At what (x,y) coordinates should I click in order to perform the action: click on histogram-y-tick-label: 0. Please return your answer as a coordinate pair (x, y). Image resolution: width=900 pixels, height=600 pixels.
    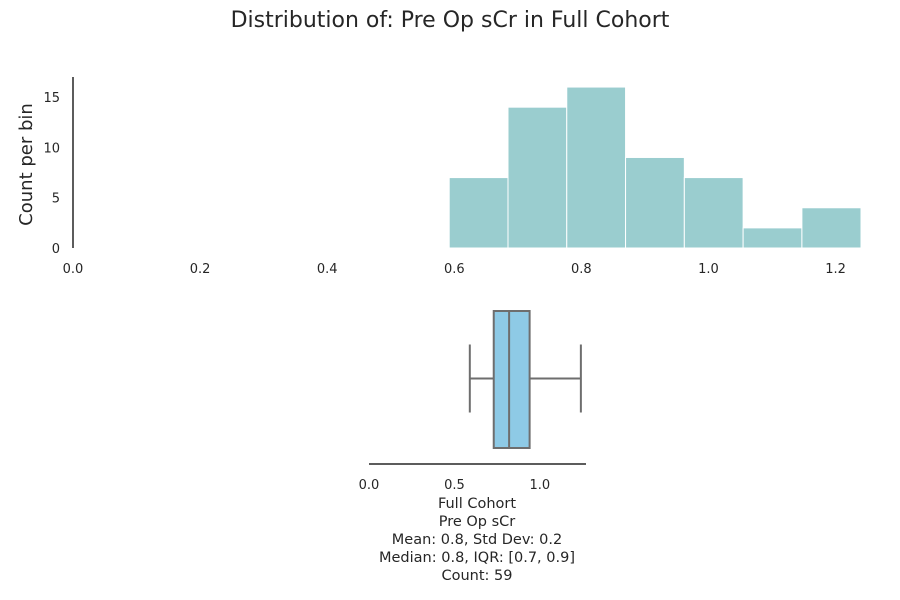
    Looking at the image, I should click on (56, 249).